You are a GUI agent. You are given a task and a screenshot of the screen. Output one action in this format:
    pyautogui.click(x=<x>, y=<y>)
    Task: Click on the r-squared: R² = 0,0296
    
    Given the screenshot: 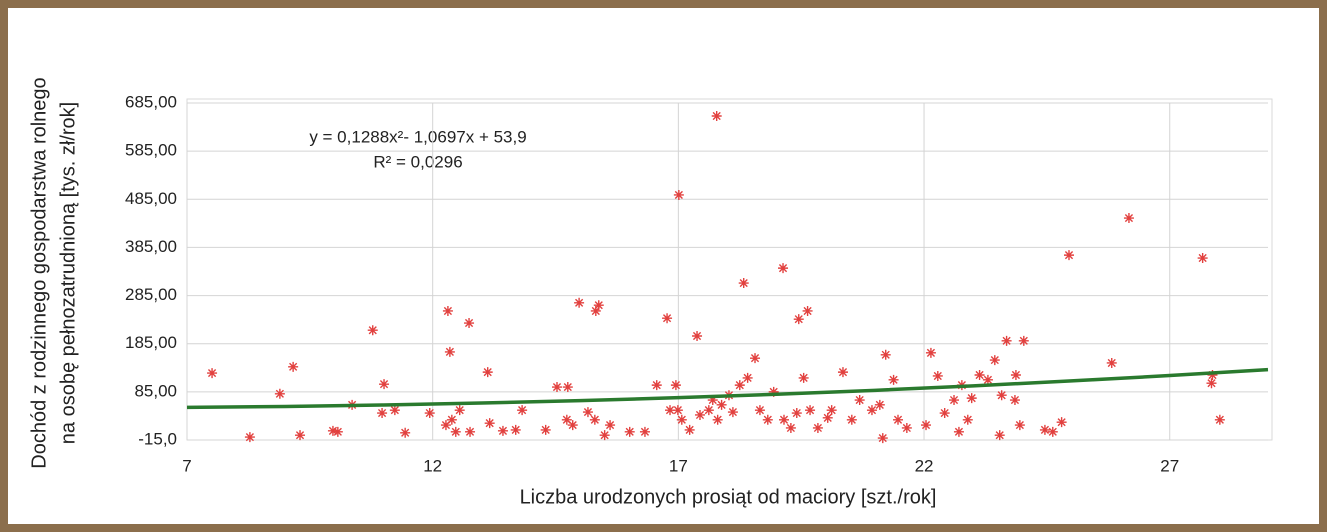 What is the action you would take?
    pyautogui.click(x=417, y=161)
    